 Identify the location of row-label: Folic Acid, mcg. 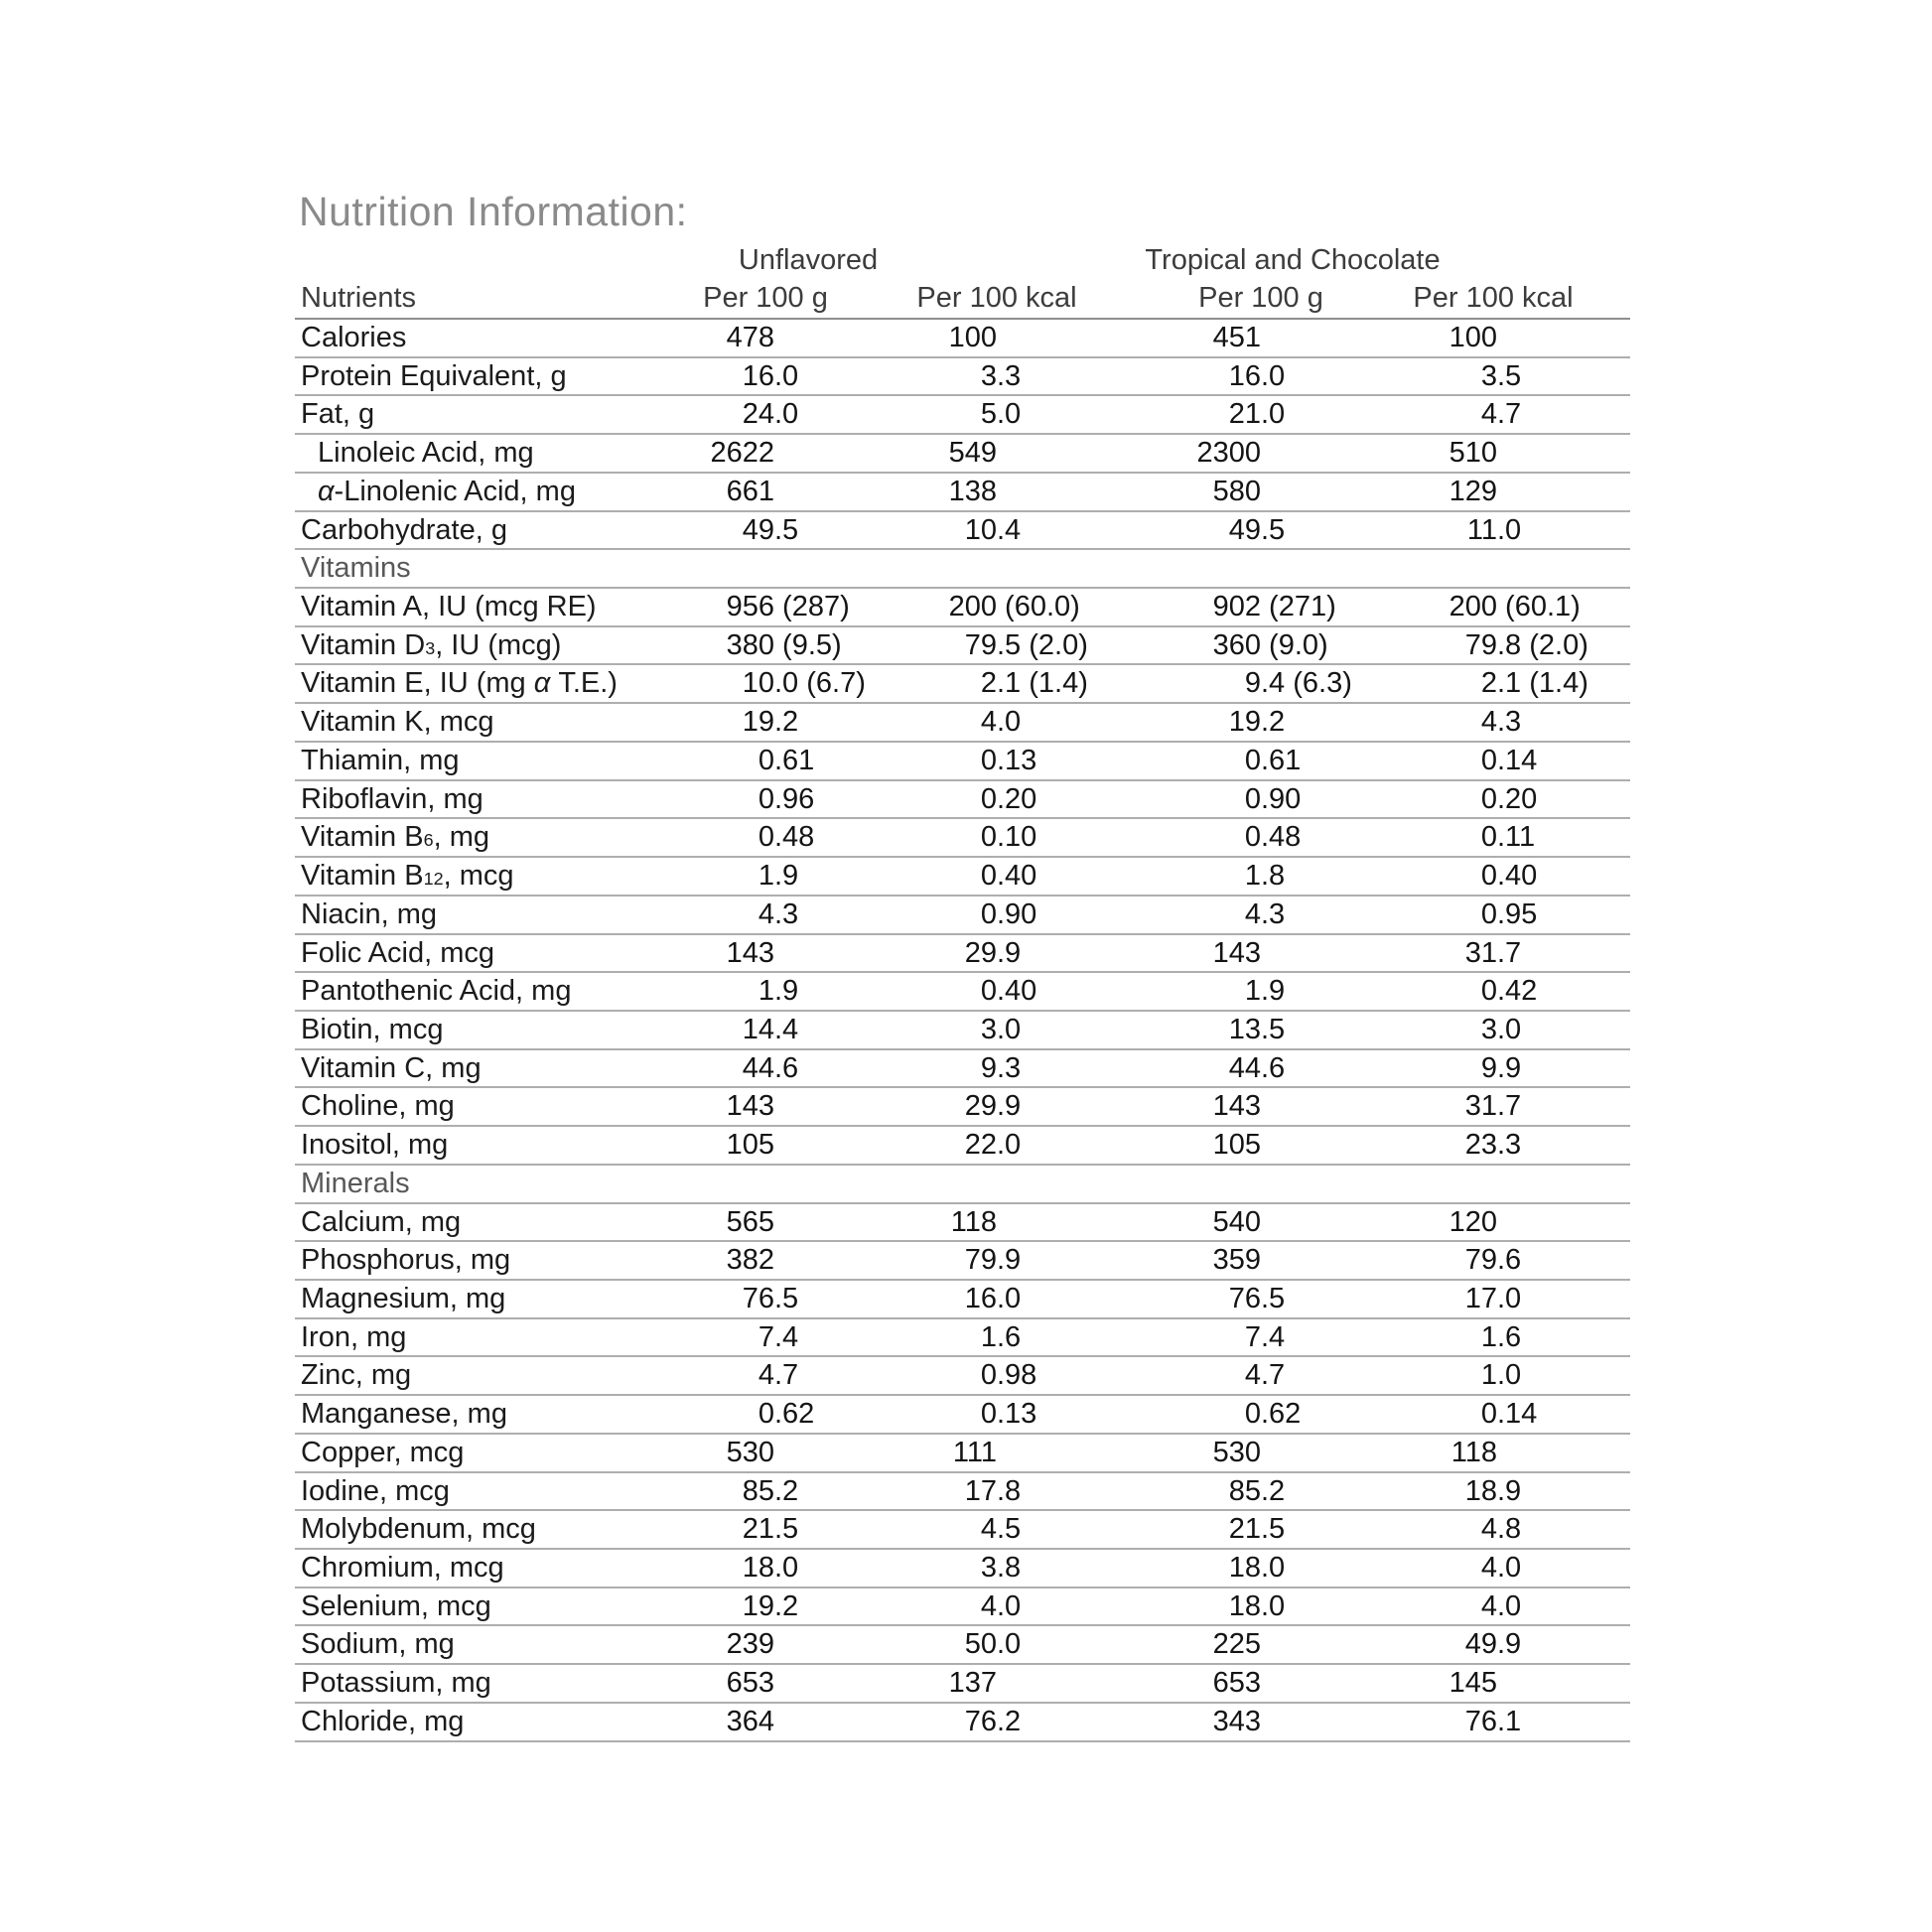
(397, 953).